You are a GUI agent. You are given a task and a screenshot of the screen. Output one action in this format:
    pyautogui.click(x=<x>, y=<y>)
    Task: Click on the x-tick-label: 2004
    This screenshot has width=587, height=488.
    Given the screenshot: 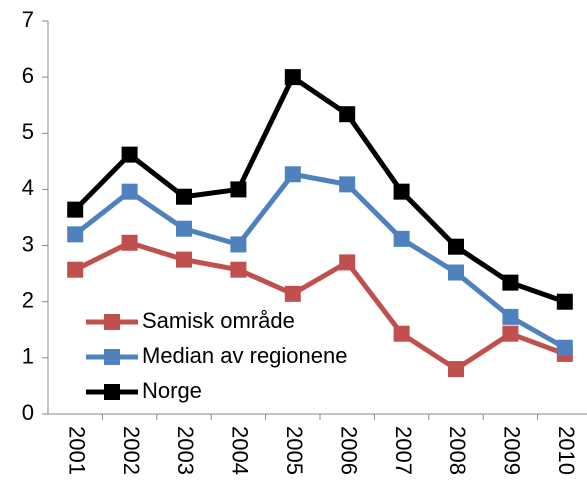 What is the action you would take?
    pyautogui.click(x=240, y=450)
    